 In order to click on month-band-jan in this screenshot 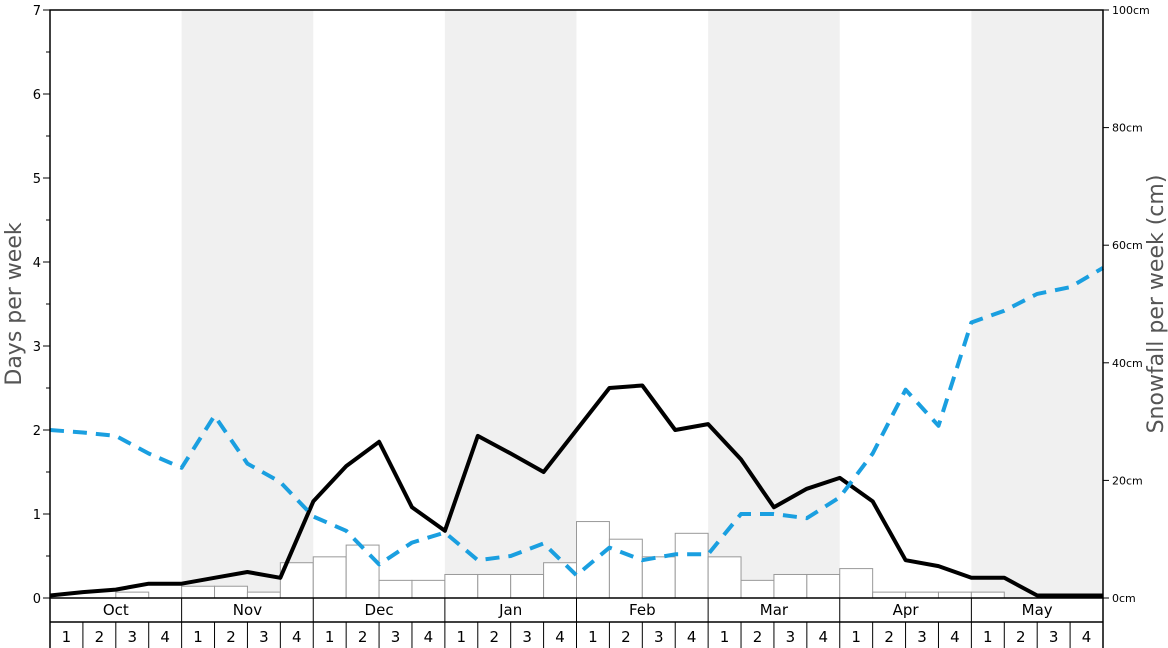, I will do `click(511, 304)`.